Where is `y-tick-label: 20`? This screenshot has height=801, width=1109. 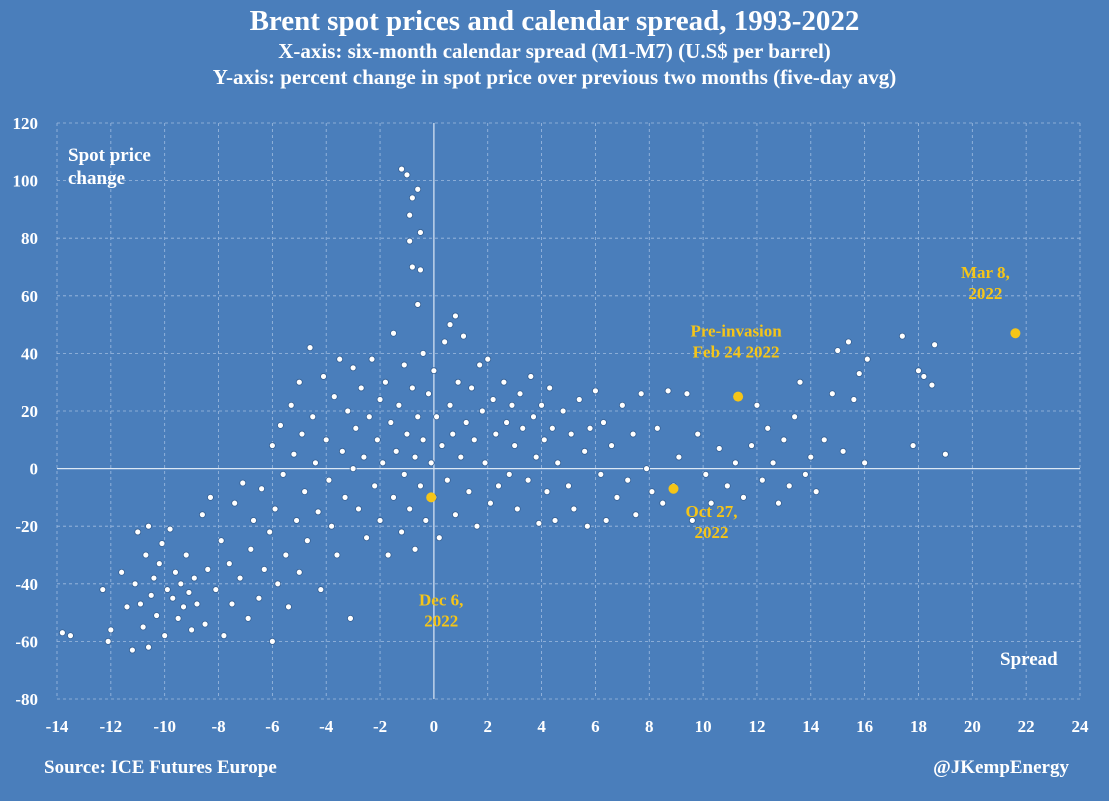
y-tick-label: 20 is located at coordinates (29, 411).